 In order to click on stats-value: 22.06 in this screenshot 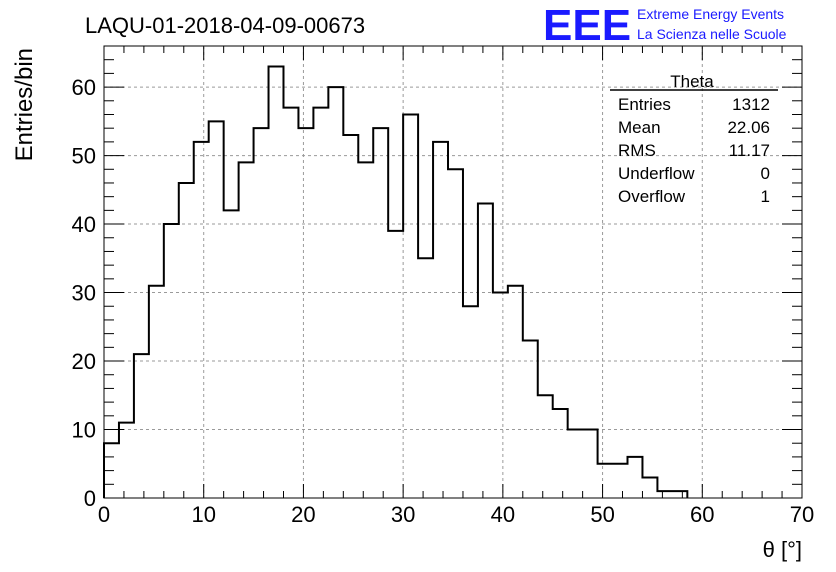, I will do `click(748, 127)`.